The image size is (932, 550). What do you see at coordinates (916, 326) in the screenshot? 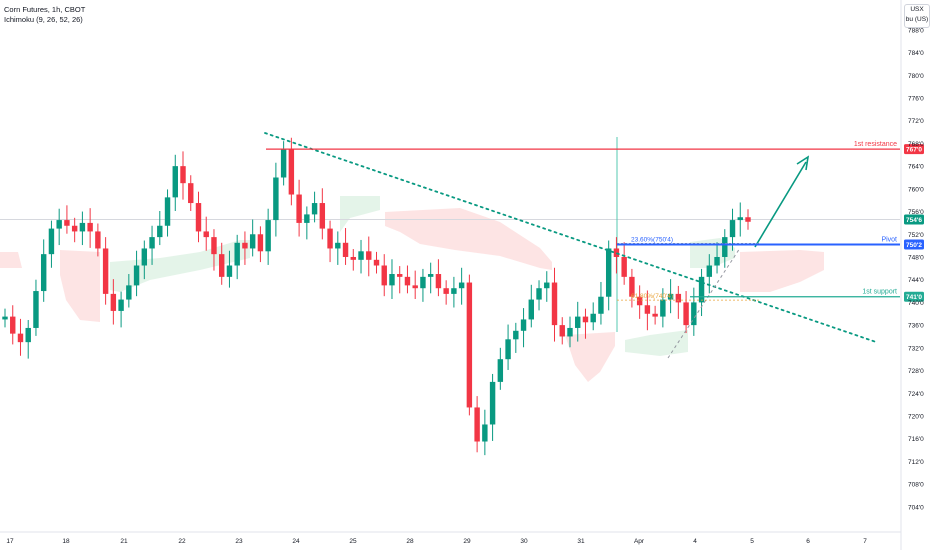
I see `price-tick-label: 736'0` at bounding box center [916, 326].